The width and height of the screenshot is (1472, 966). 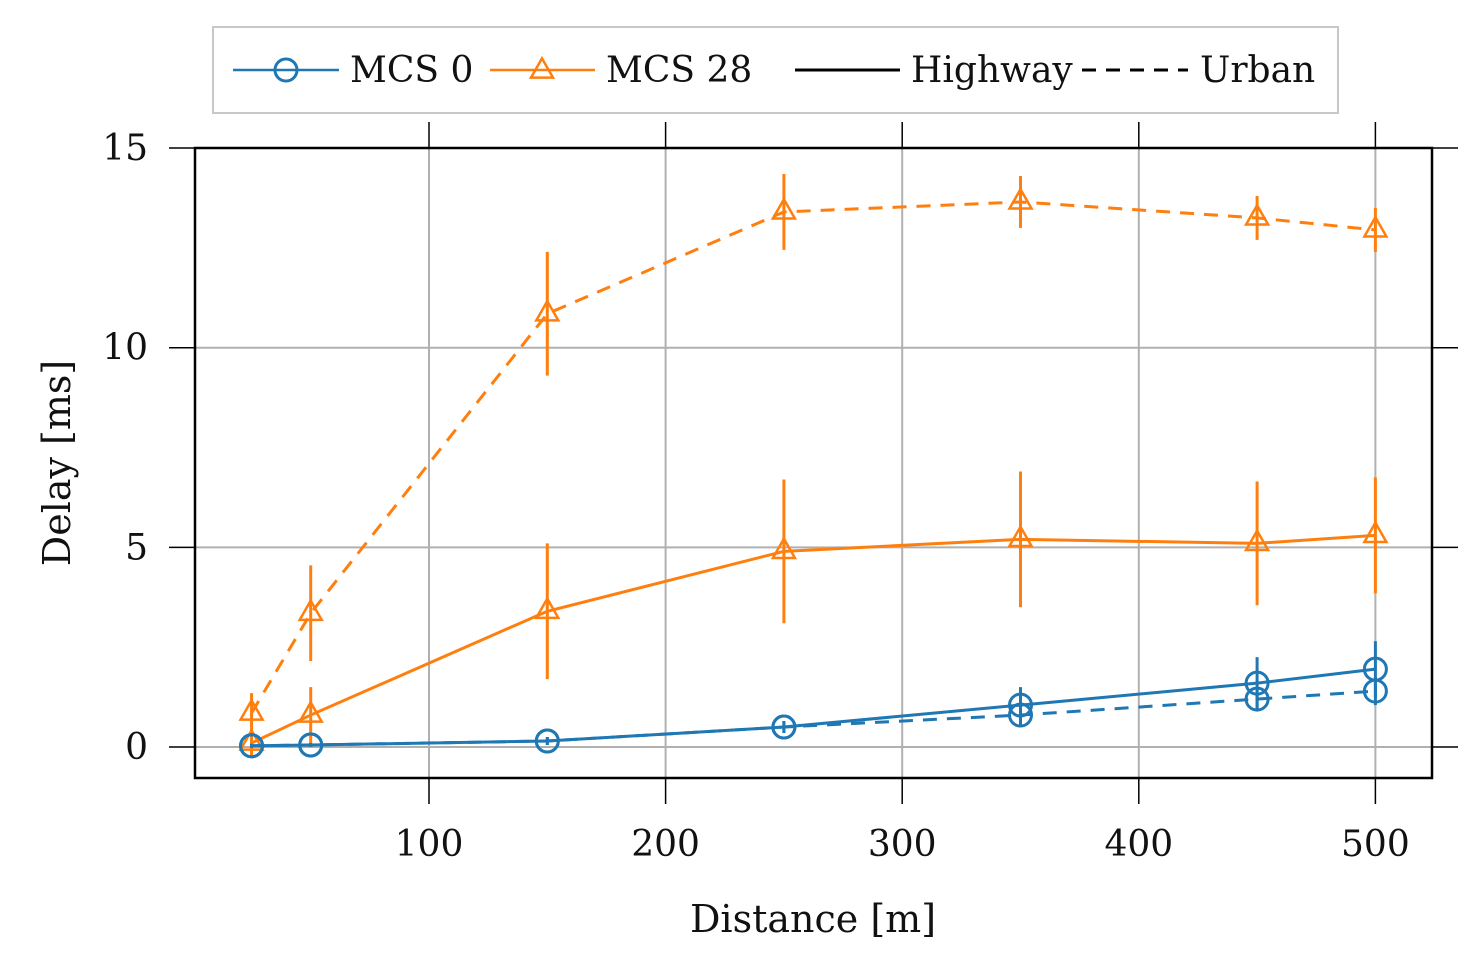 What do you see at coordinates (411, 70) in the screenshot?
I see `legend-label-mcs0: MCS 0` at bounding box center [411, 70].